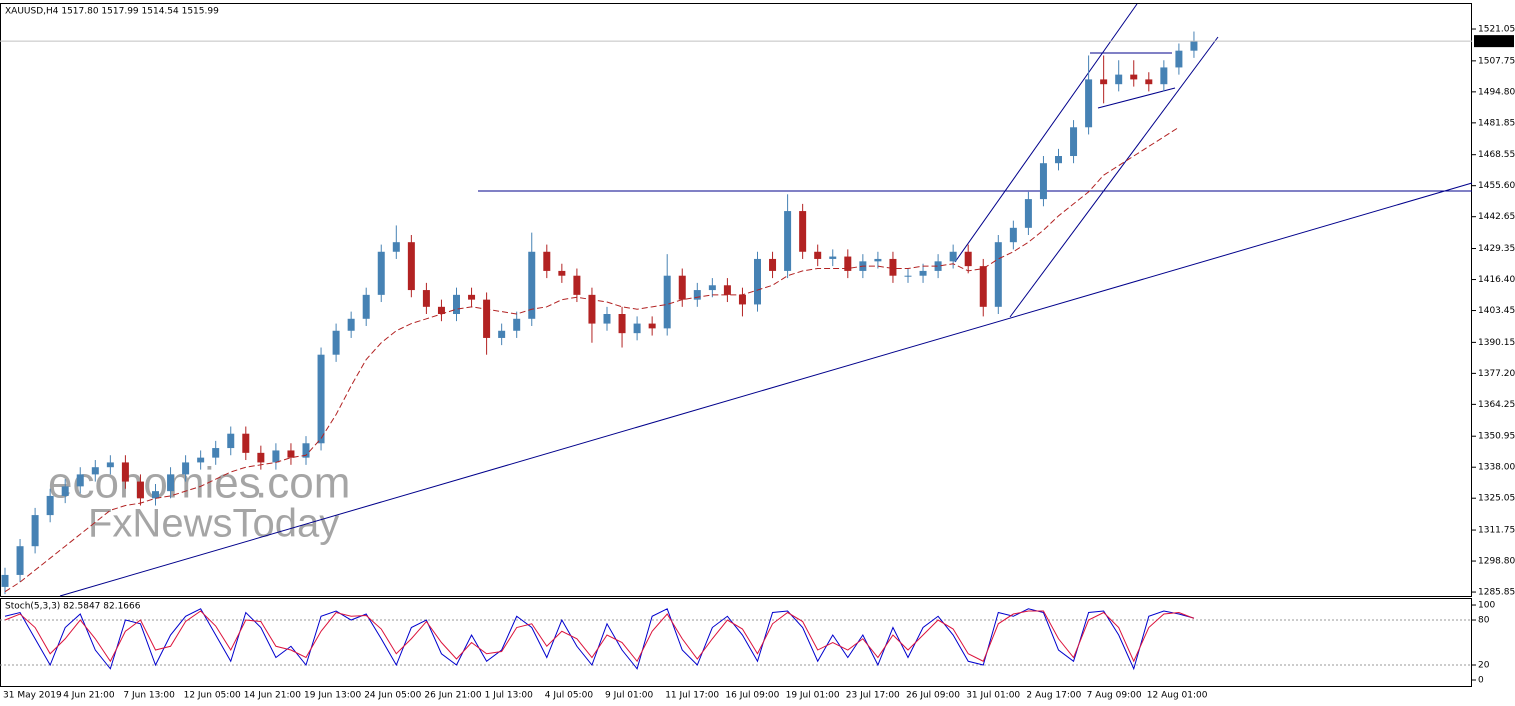  What do you see at coordinates (1496, 343) in the screenshot?
I see `y-tick-label: 1390.15` at bounding box center [1496, 343].